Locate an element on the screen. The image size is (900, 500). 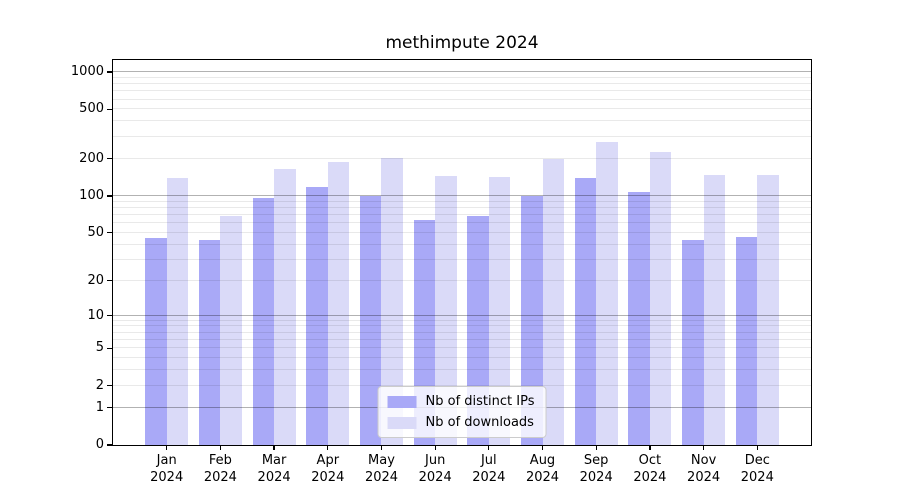
bar-distinct-ips-jan is located at coordinates (156, 341).